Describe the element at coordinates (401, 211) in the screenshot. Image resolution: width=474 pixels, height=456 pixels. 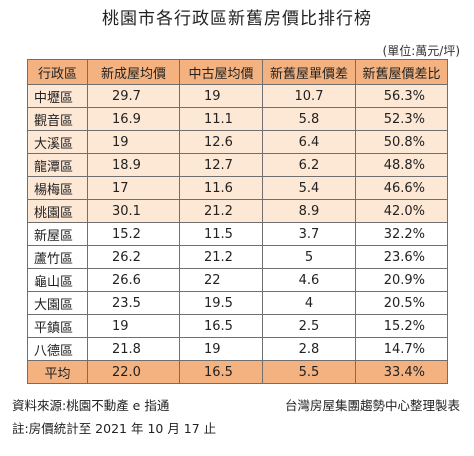
I see `cell-diff-ratio: 42.0%` at that location.